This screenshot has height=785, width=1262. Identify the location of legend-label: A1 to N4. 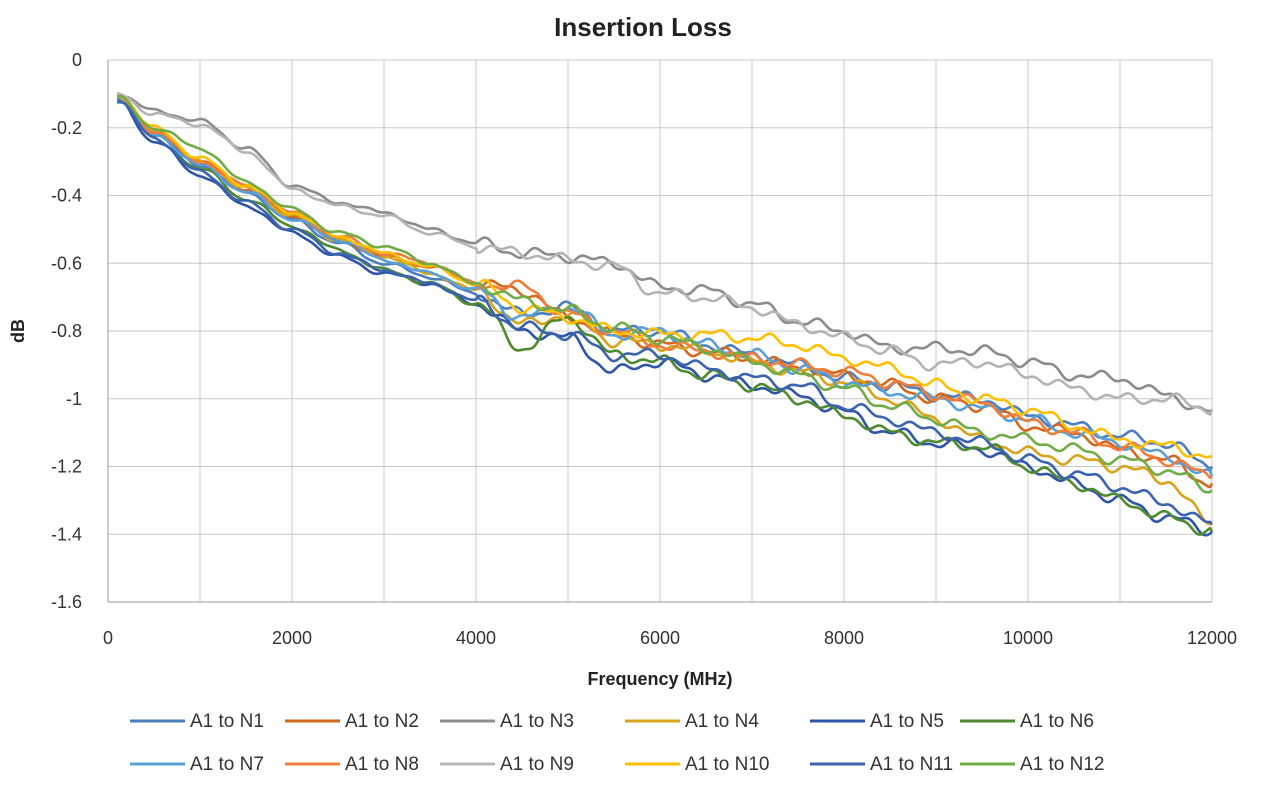
(722, 721).